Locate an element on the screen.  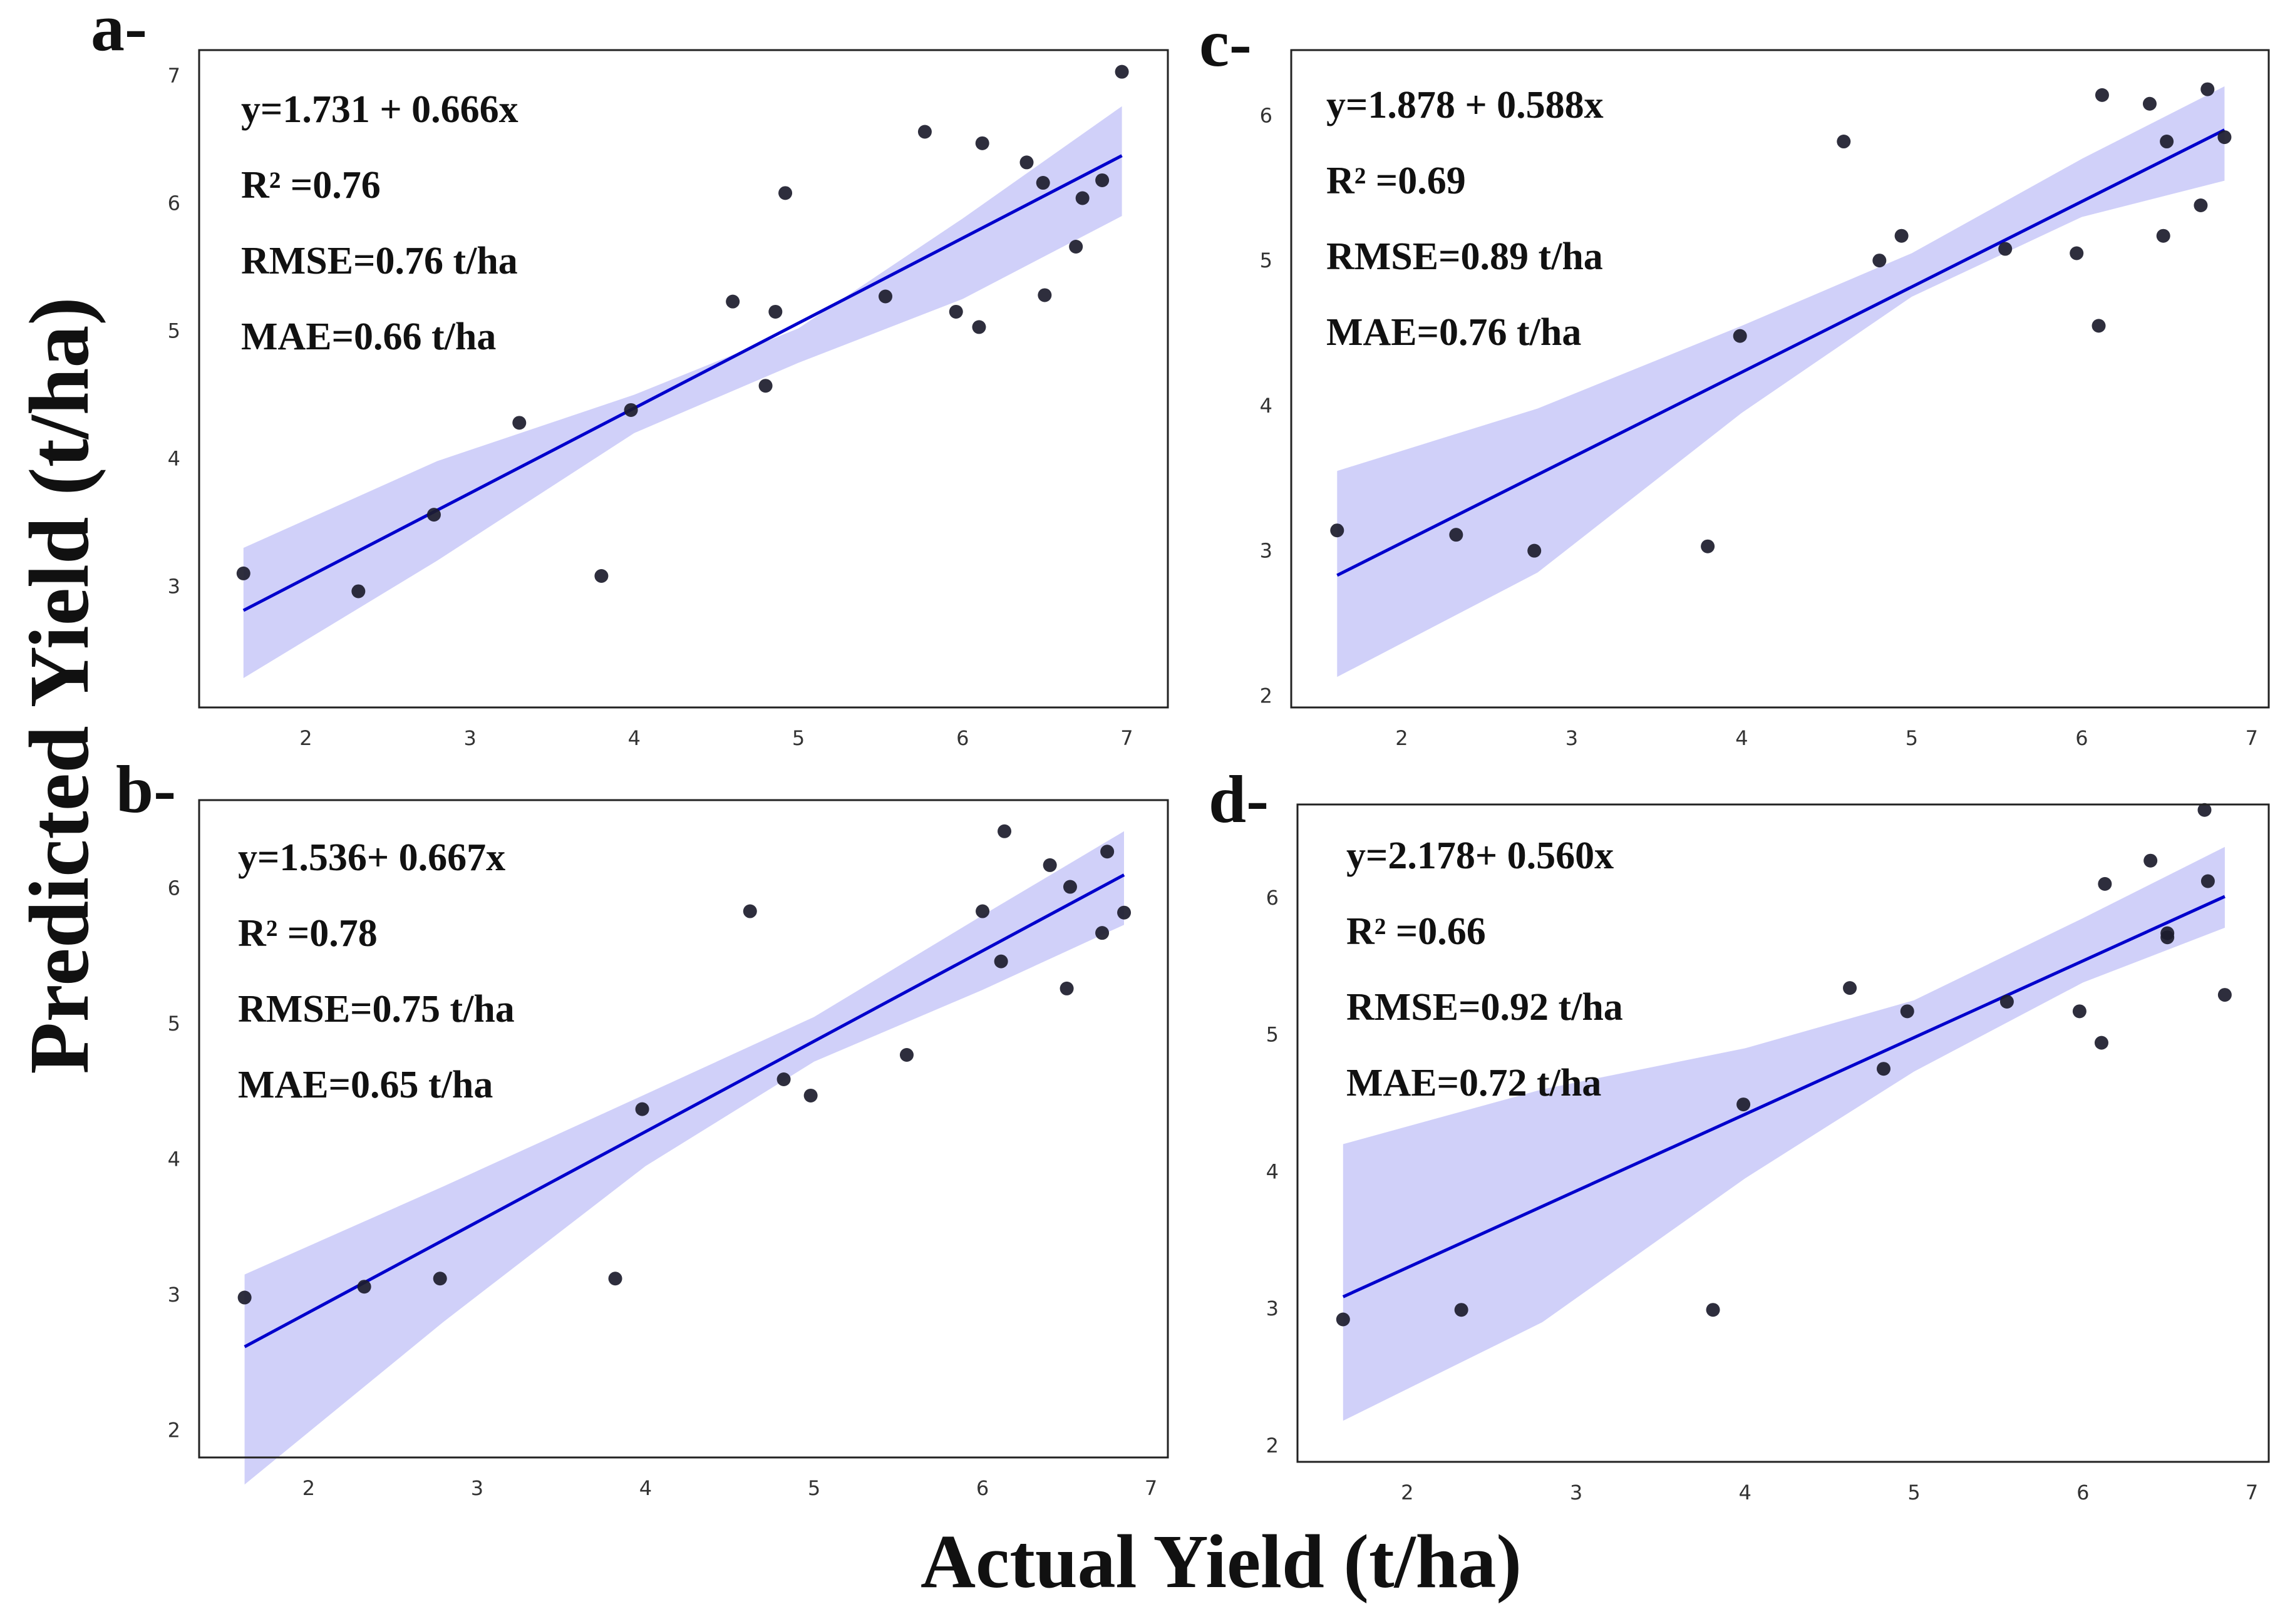
panel-label: d- is located at coordinates (1239, 800).